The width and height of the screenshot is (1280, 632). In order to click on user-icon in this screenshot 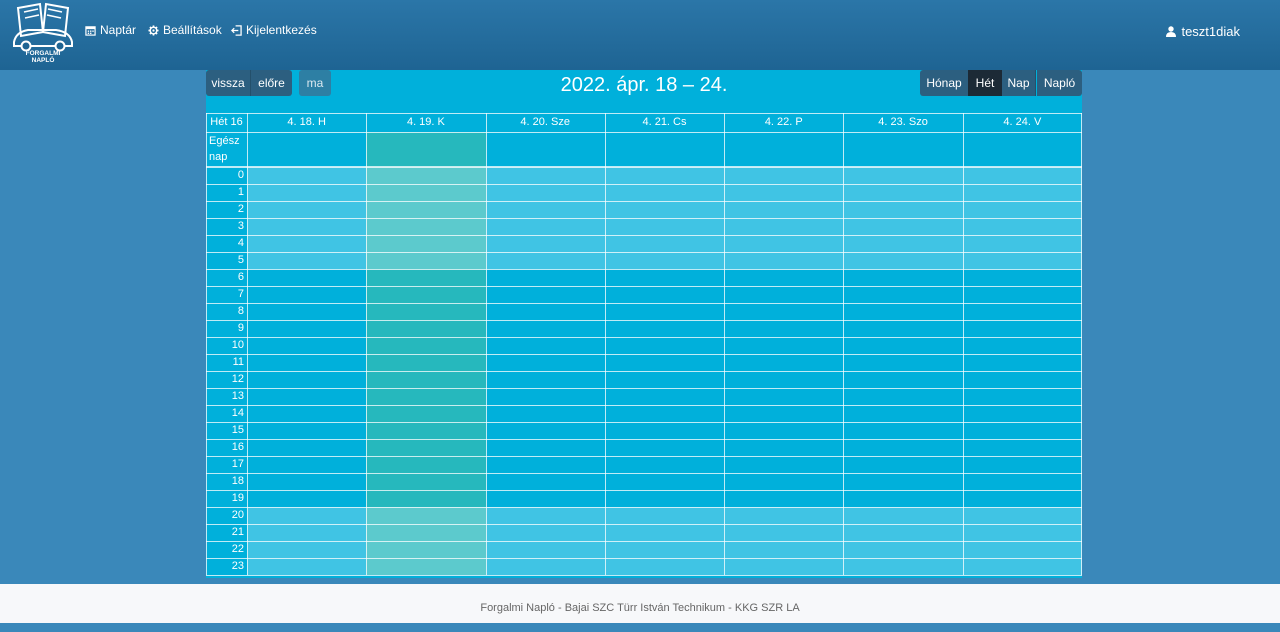, I will do `click(1171, 31)`.